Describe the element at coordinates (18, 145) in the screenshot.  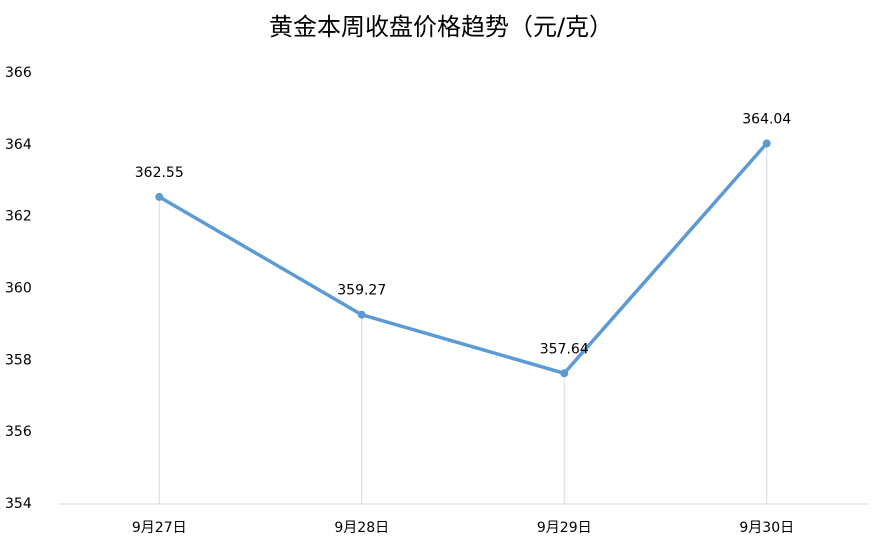
I see `y-tick-label: 364` at that location.